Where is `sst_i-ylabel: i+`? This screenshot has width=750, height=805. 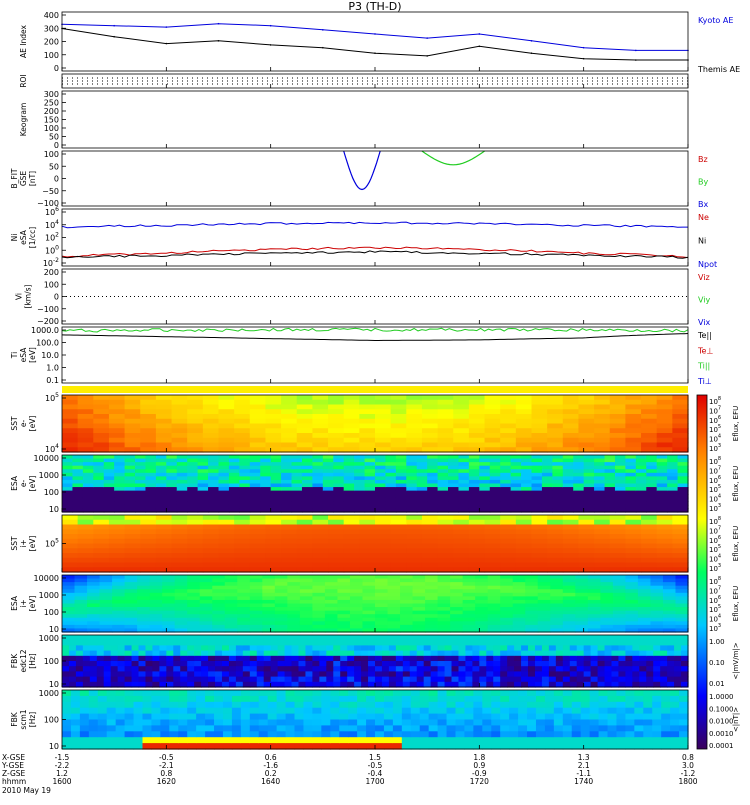
sst_i-ylabel: i+ is located at coordinates (23, 543).